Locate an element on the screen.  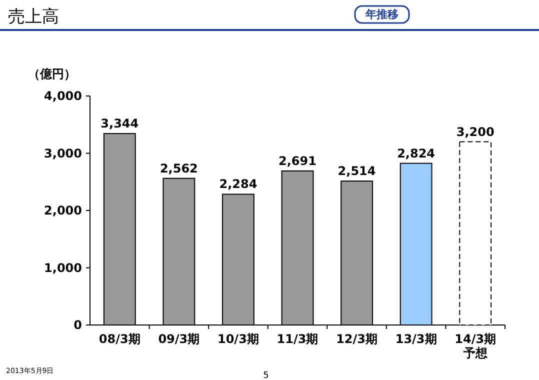
y-tick-label: 4,000 is located at coordinates (63, 96).